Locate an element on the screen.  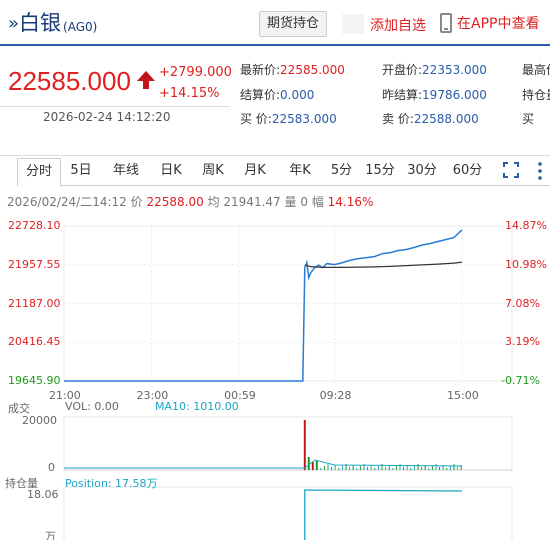
quote-label: 持仓量 is located at coordinates (536, 95).